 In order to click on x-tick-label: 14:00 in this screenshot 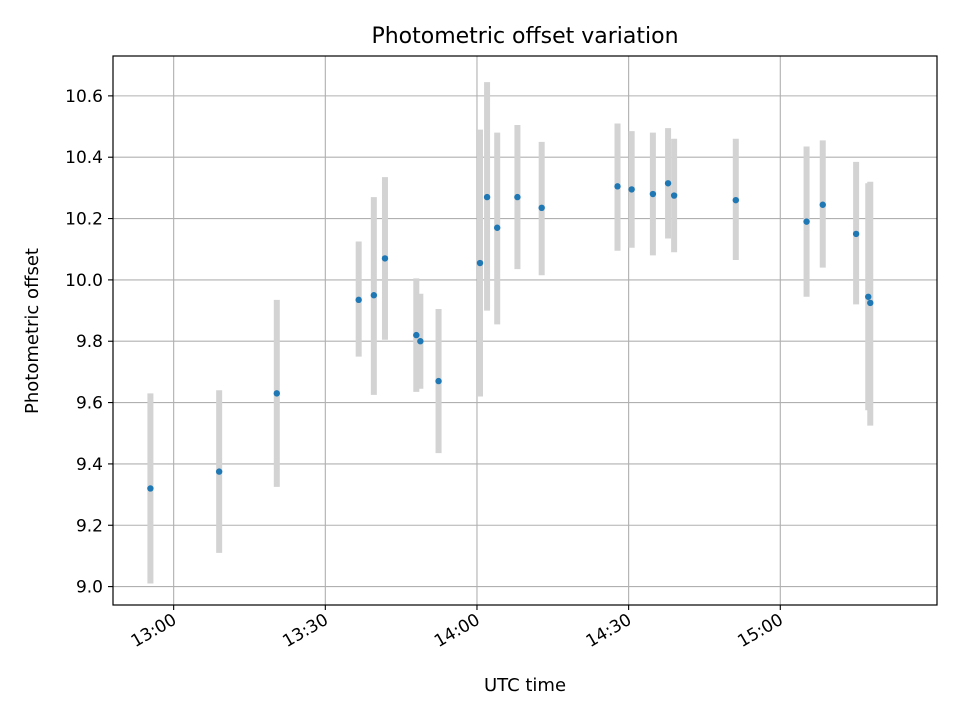, I will do `click(457, 631)`.